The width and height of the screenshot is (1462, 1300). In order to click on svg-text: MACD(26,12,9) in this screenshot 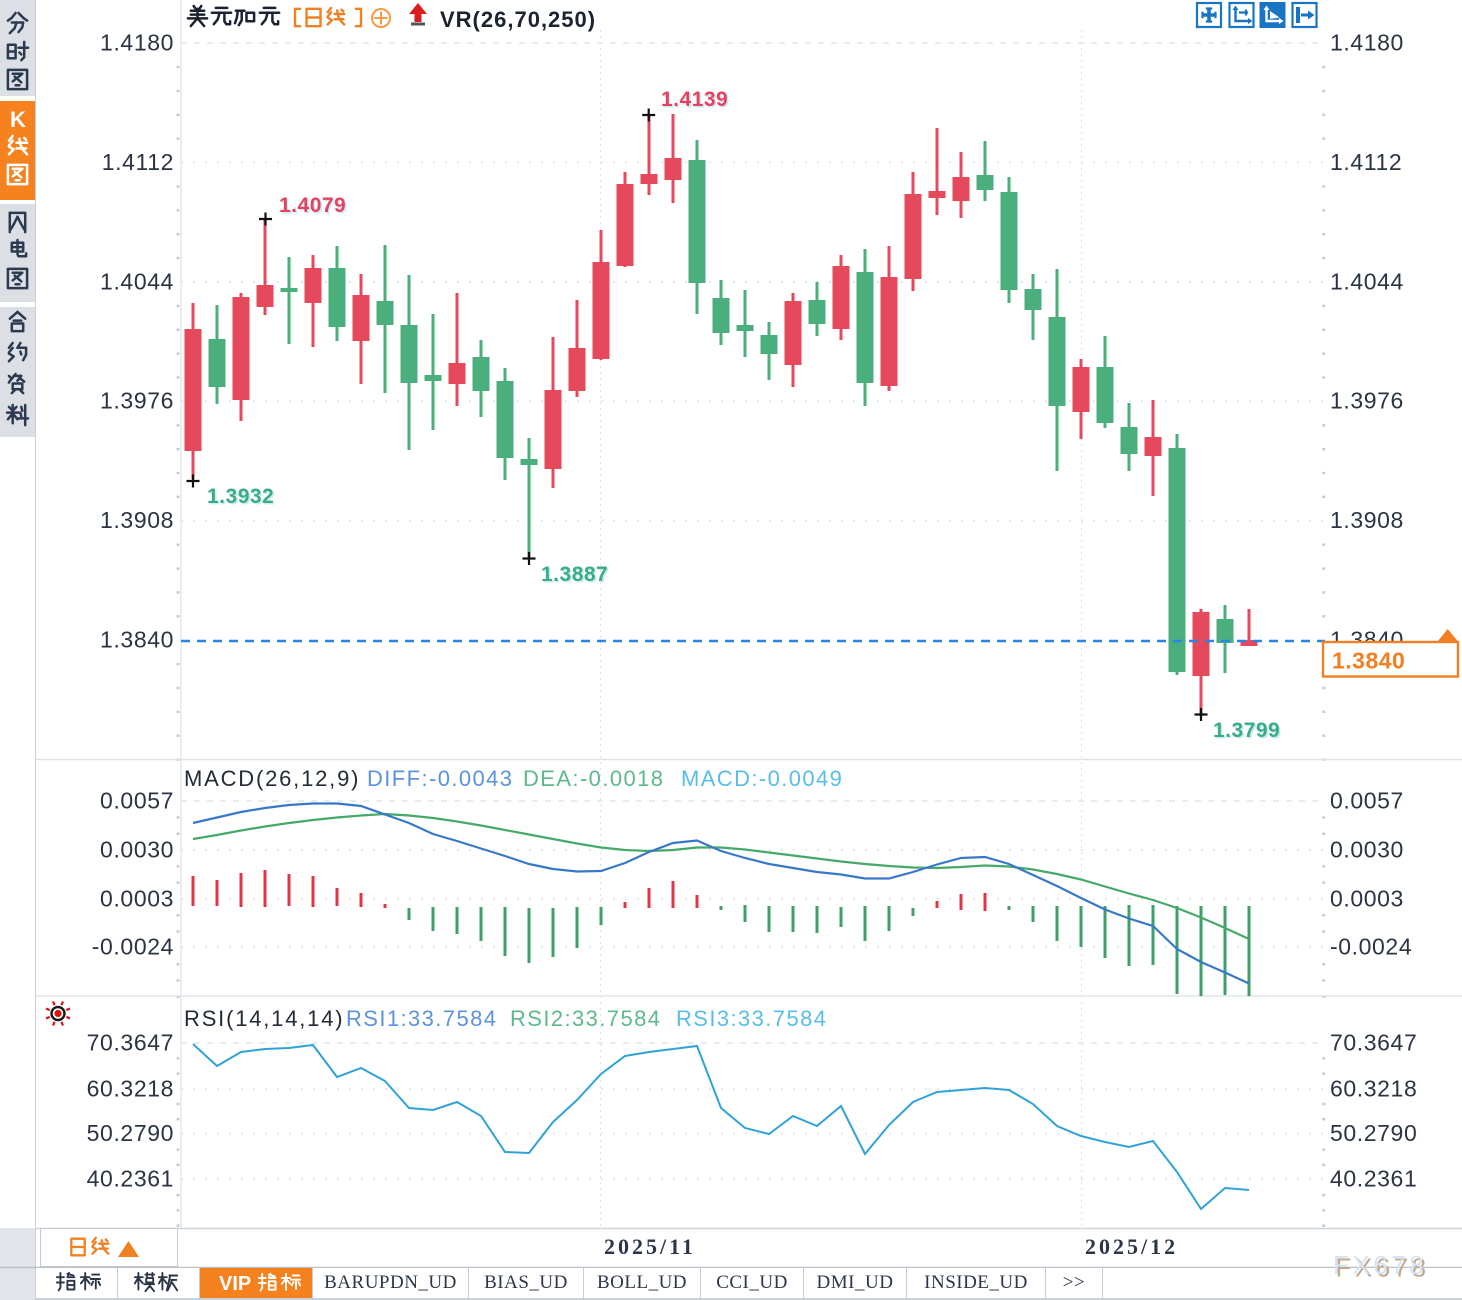, I will do `click(272, 778)`.